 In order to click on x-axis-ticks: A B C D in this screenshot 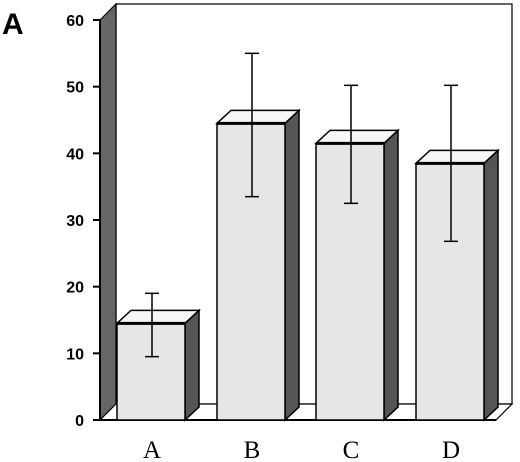, I will do `click(301, 449)`.